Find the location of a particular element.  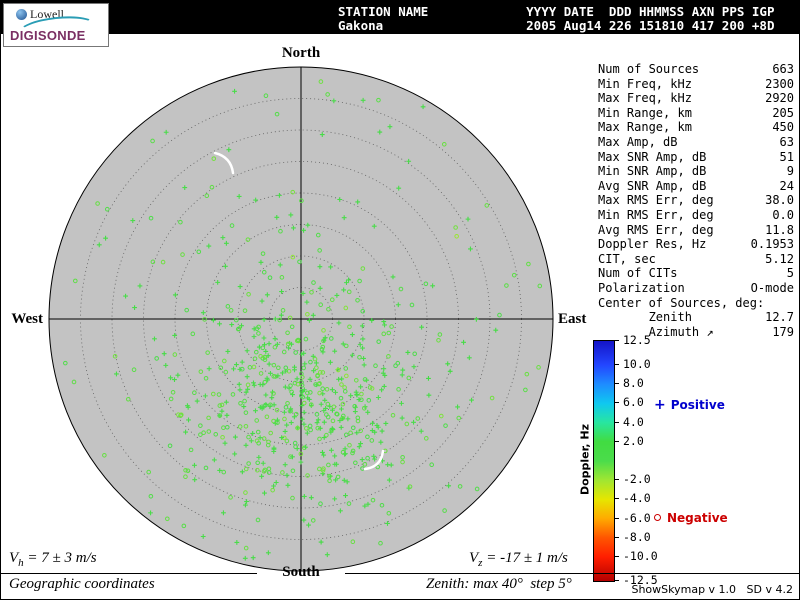

stat-row: Doppler Res, Hz 0.1953 is located at coordinates (696, 244).